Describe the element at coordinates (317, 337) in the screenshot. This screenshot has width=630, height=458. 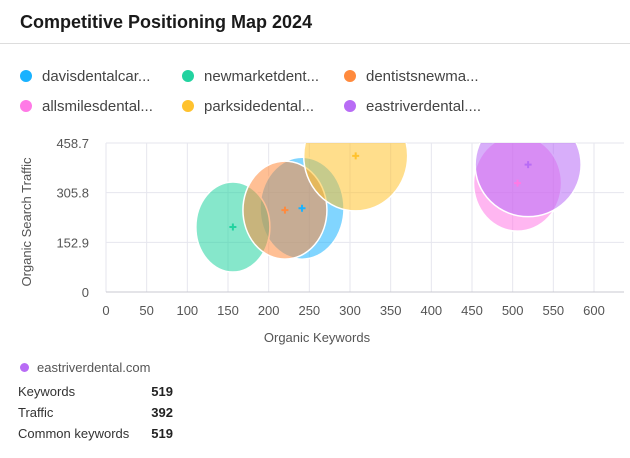
I see `x-axis-label: Organic Keywords` at that location.